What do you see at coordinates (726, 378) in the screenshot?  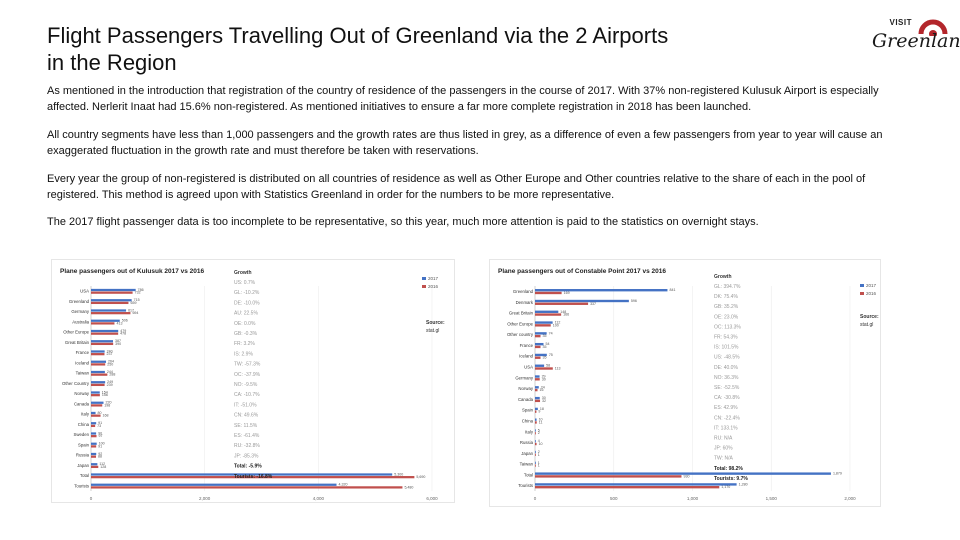 I see `growth-value: NO: 36.3%` at bounding box center [726, 378].